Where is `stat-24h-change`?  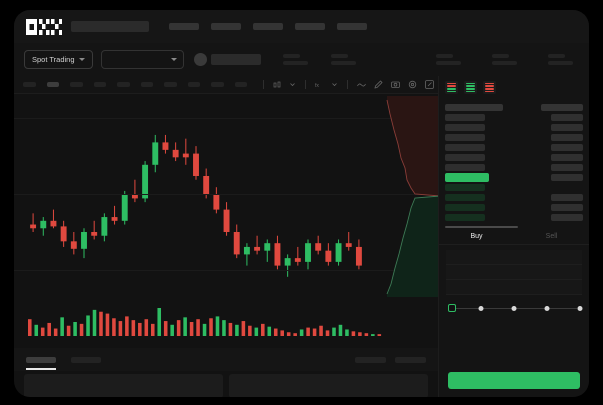 stat-24h-change is located at coordinates (295, 59).